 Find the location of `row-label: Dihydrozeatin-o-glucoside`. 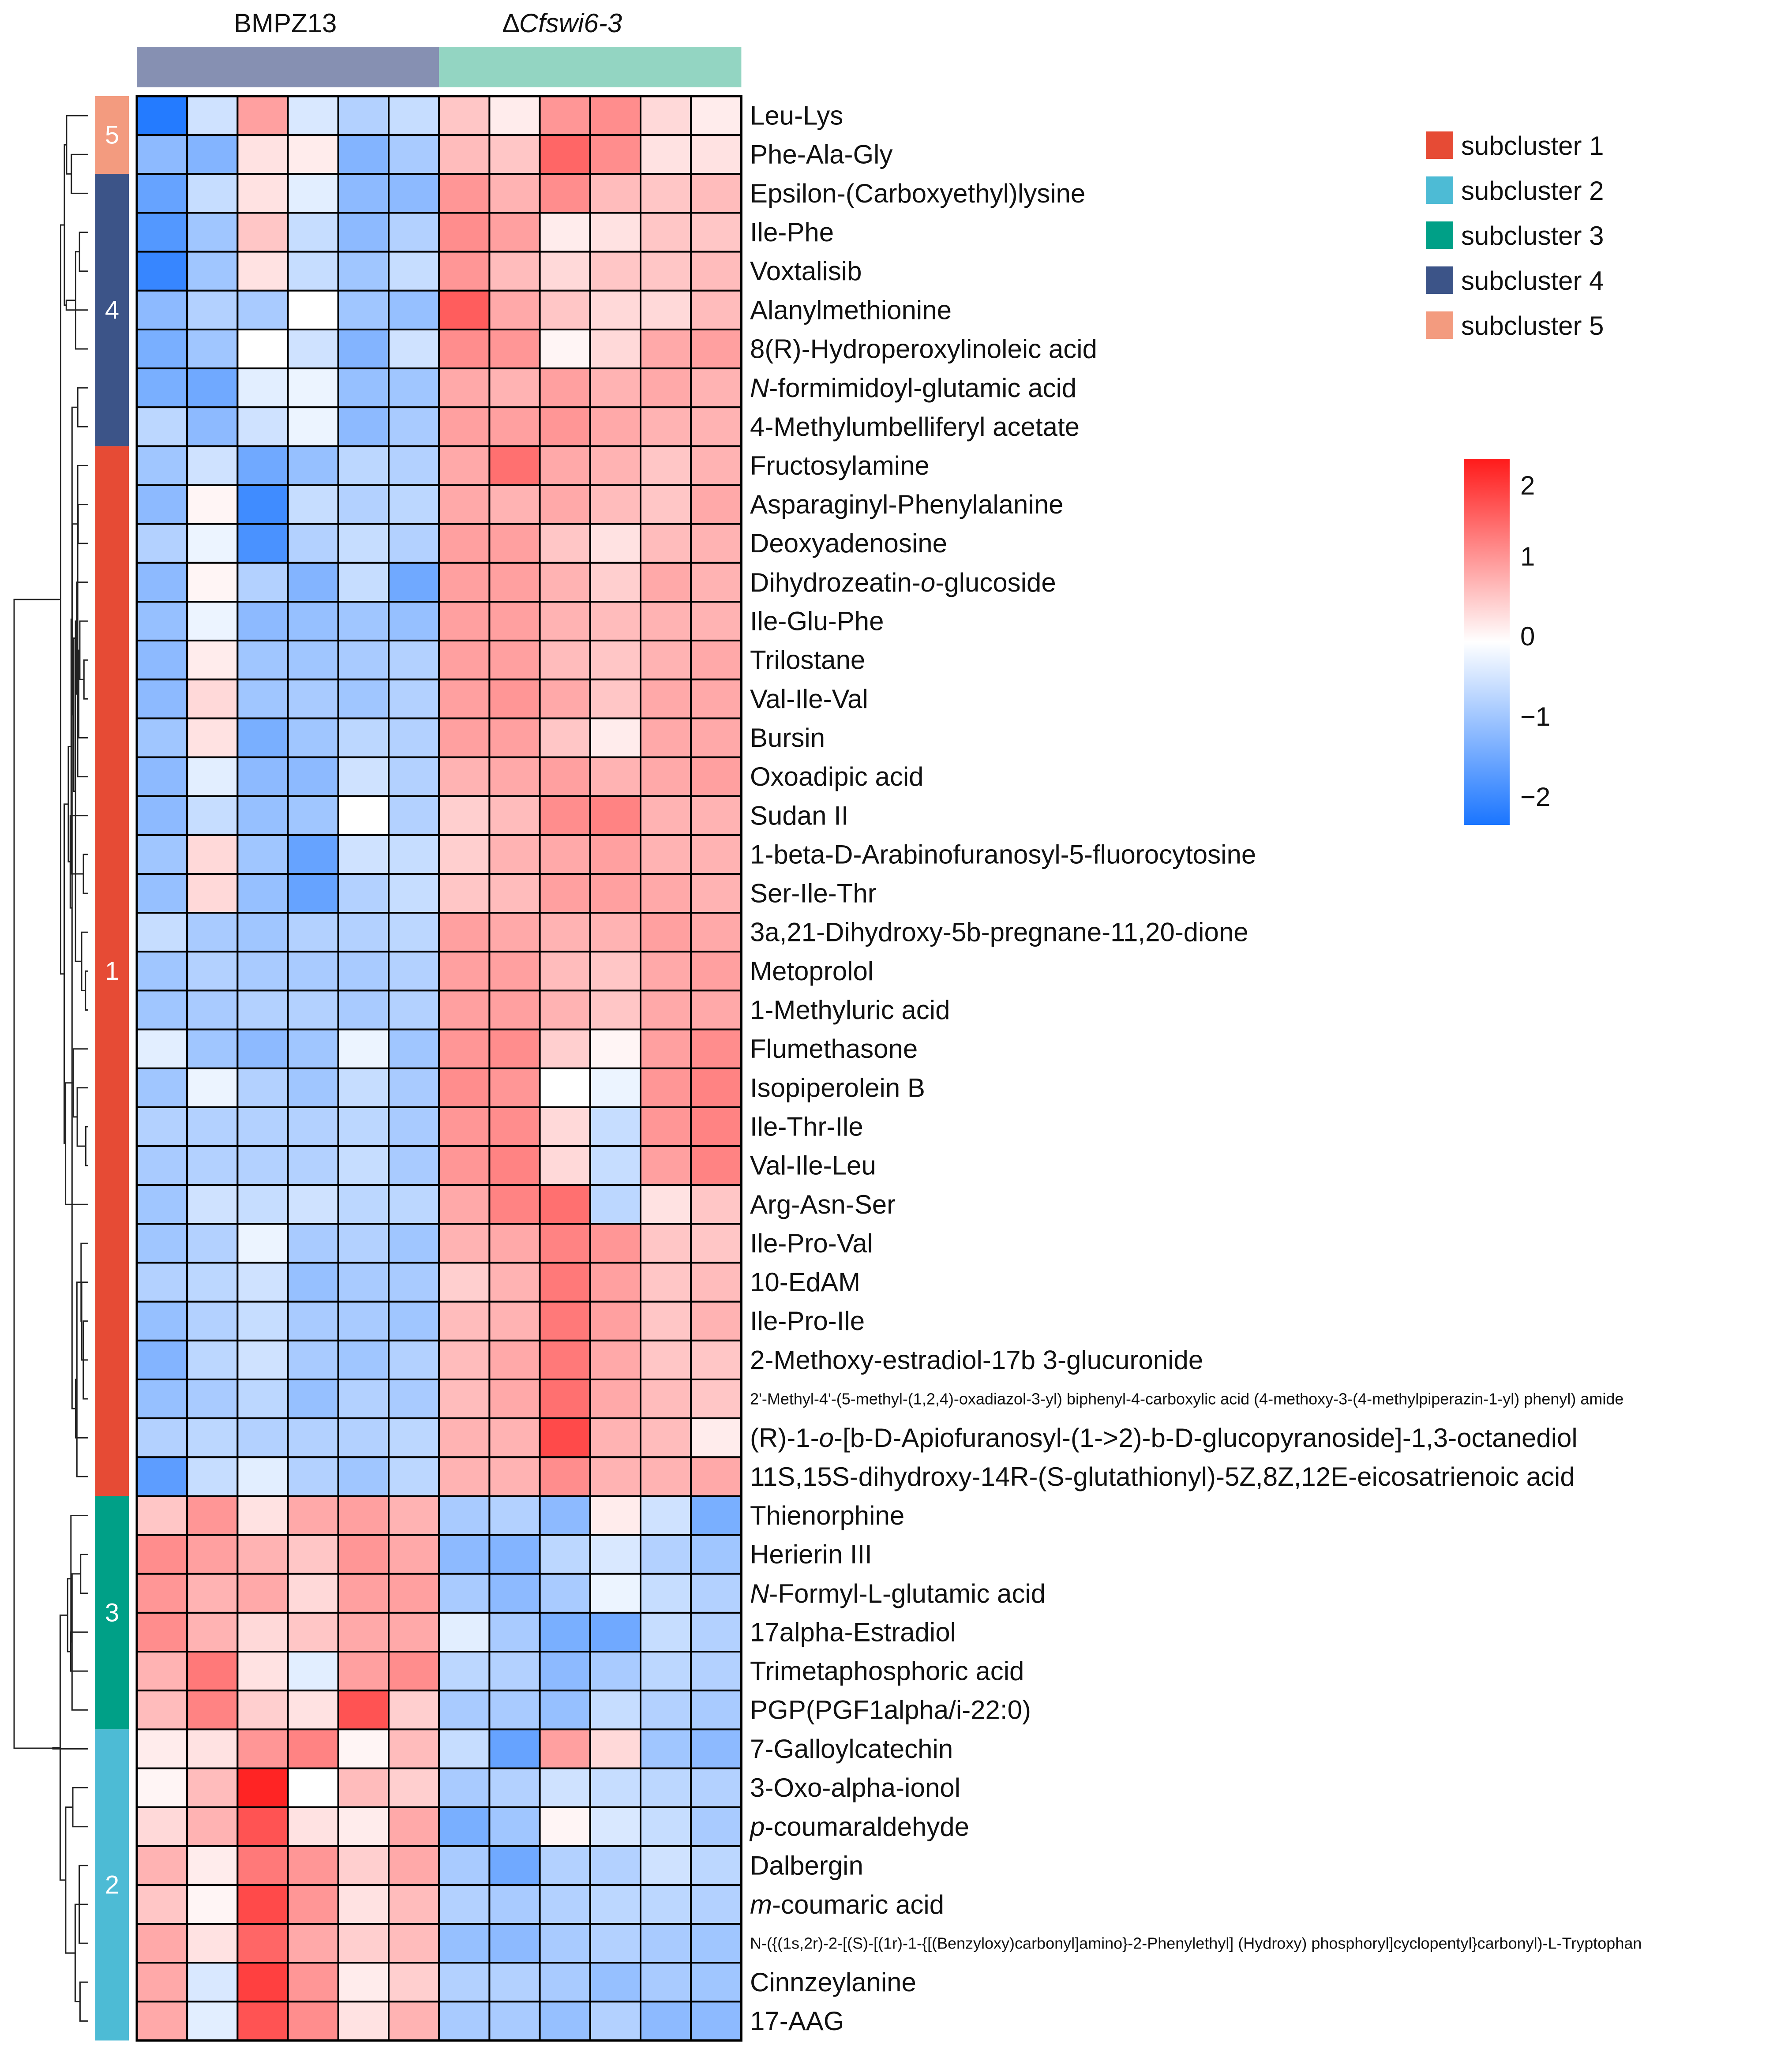

row-label: Dihydrozeatin-o-glucoside is located at coordinates (903, 582).